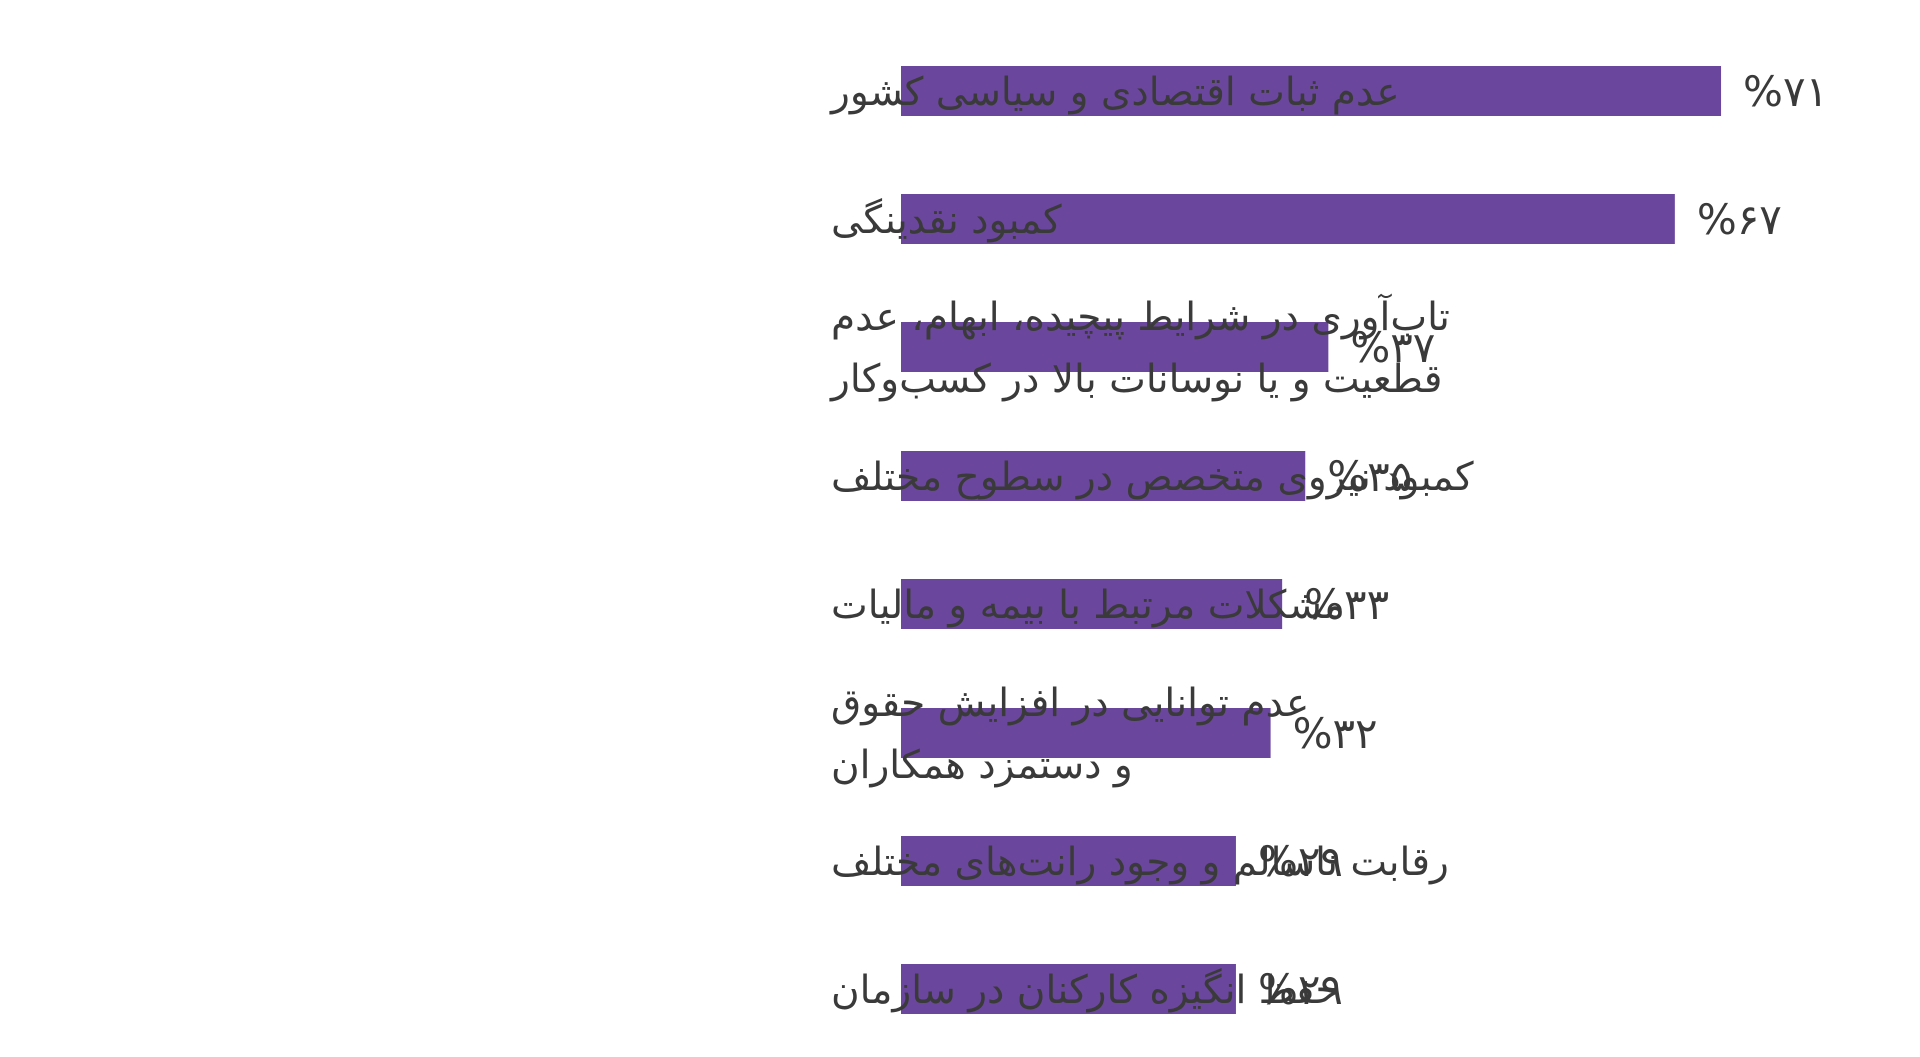 Image resolution: width=1920 pixels, height=1057 pixels. I want to click on category-label-2-line-1: قطعیت و یا نوسانات بالا در کسب‌وکار, so click(1135, 379).